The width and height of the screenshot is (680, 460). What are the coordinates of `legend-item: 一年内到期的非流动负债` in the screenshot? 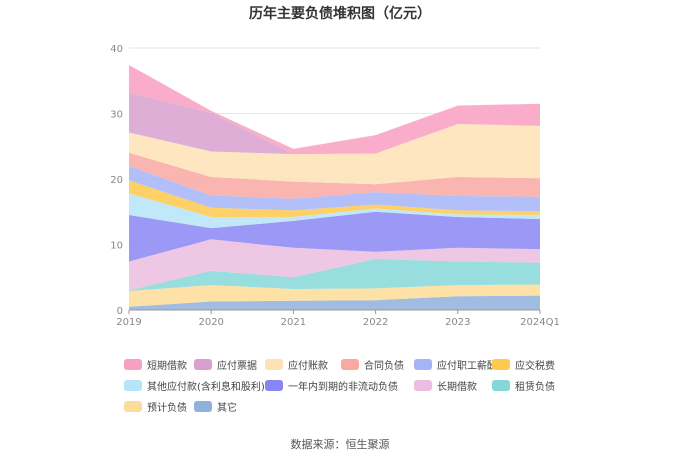 It's located at (331, 385).